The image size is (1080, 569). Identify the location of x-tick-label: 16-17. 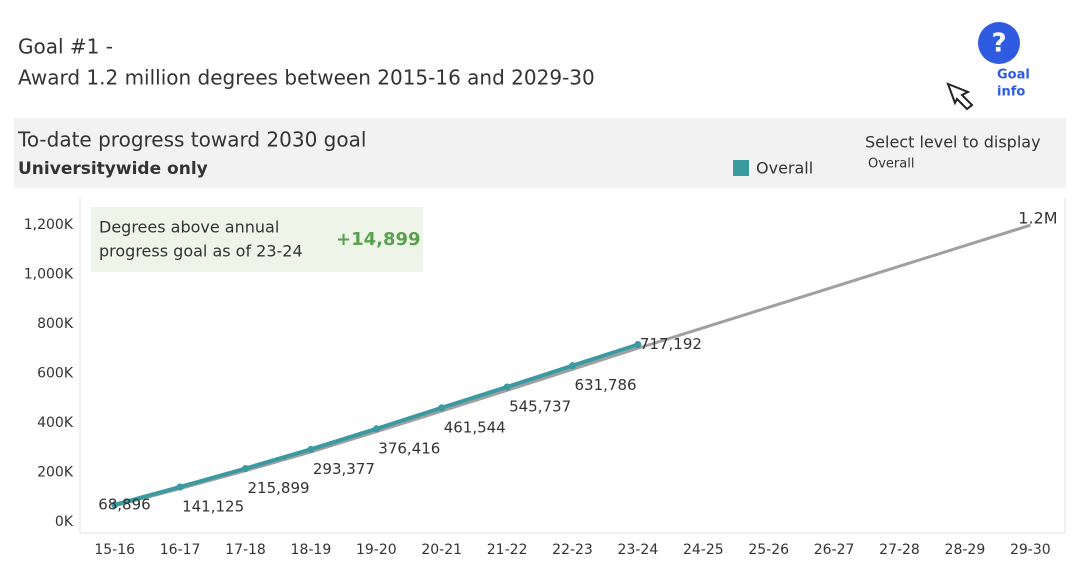
(180, 550).